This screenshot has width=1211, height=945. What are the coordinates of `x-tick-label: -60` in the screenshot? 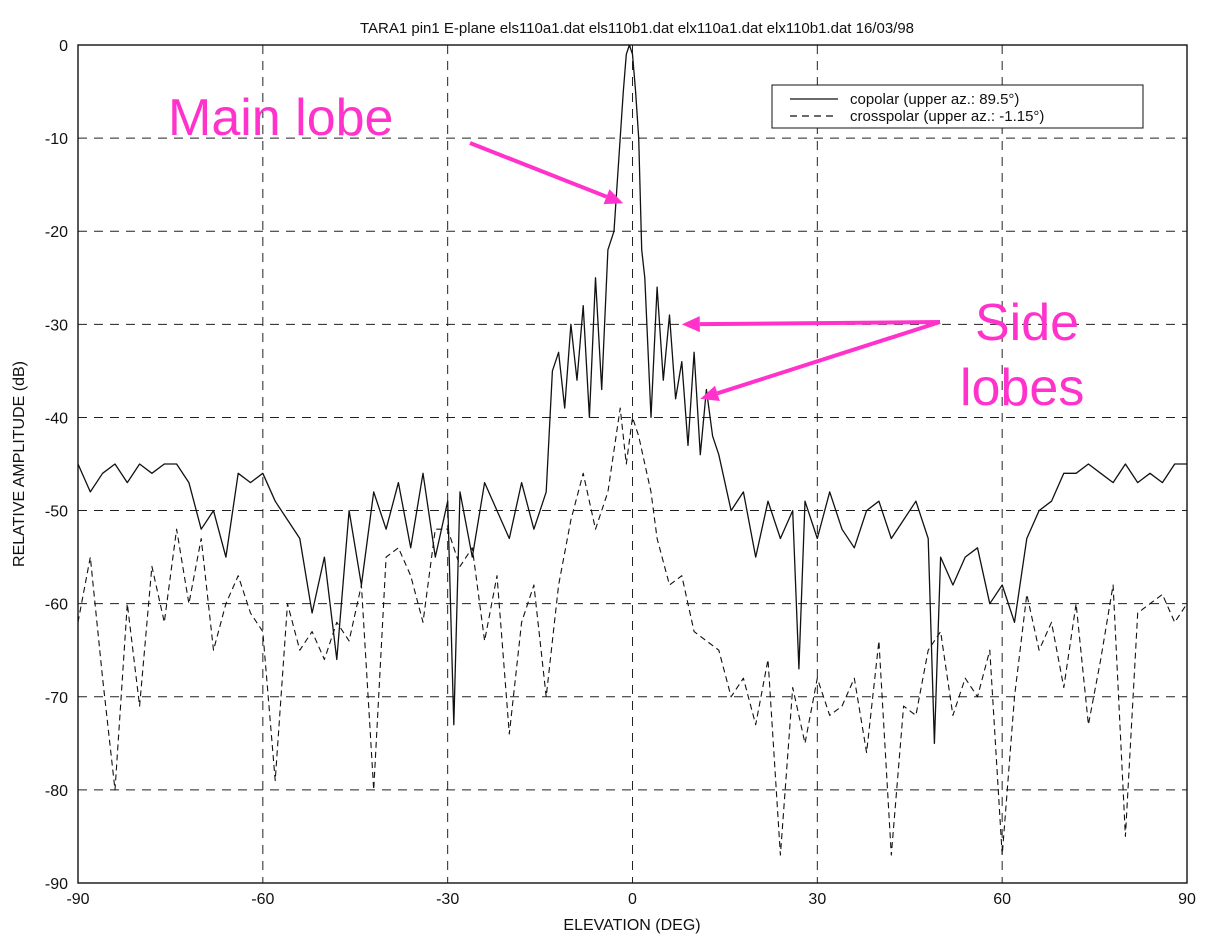 It's located at (262, 899).